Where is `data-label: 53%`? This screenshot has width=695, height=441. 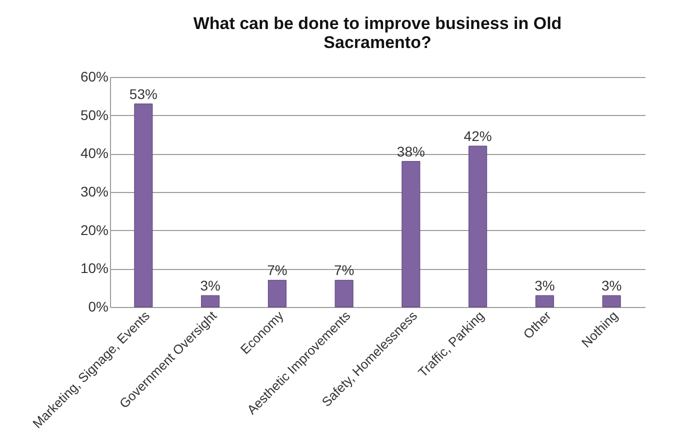
data-label: 53% is located at coordinates (143, 94).